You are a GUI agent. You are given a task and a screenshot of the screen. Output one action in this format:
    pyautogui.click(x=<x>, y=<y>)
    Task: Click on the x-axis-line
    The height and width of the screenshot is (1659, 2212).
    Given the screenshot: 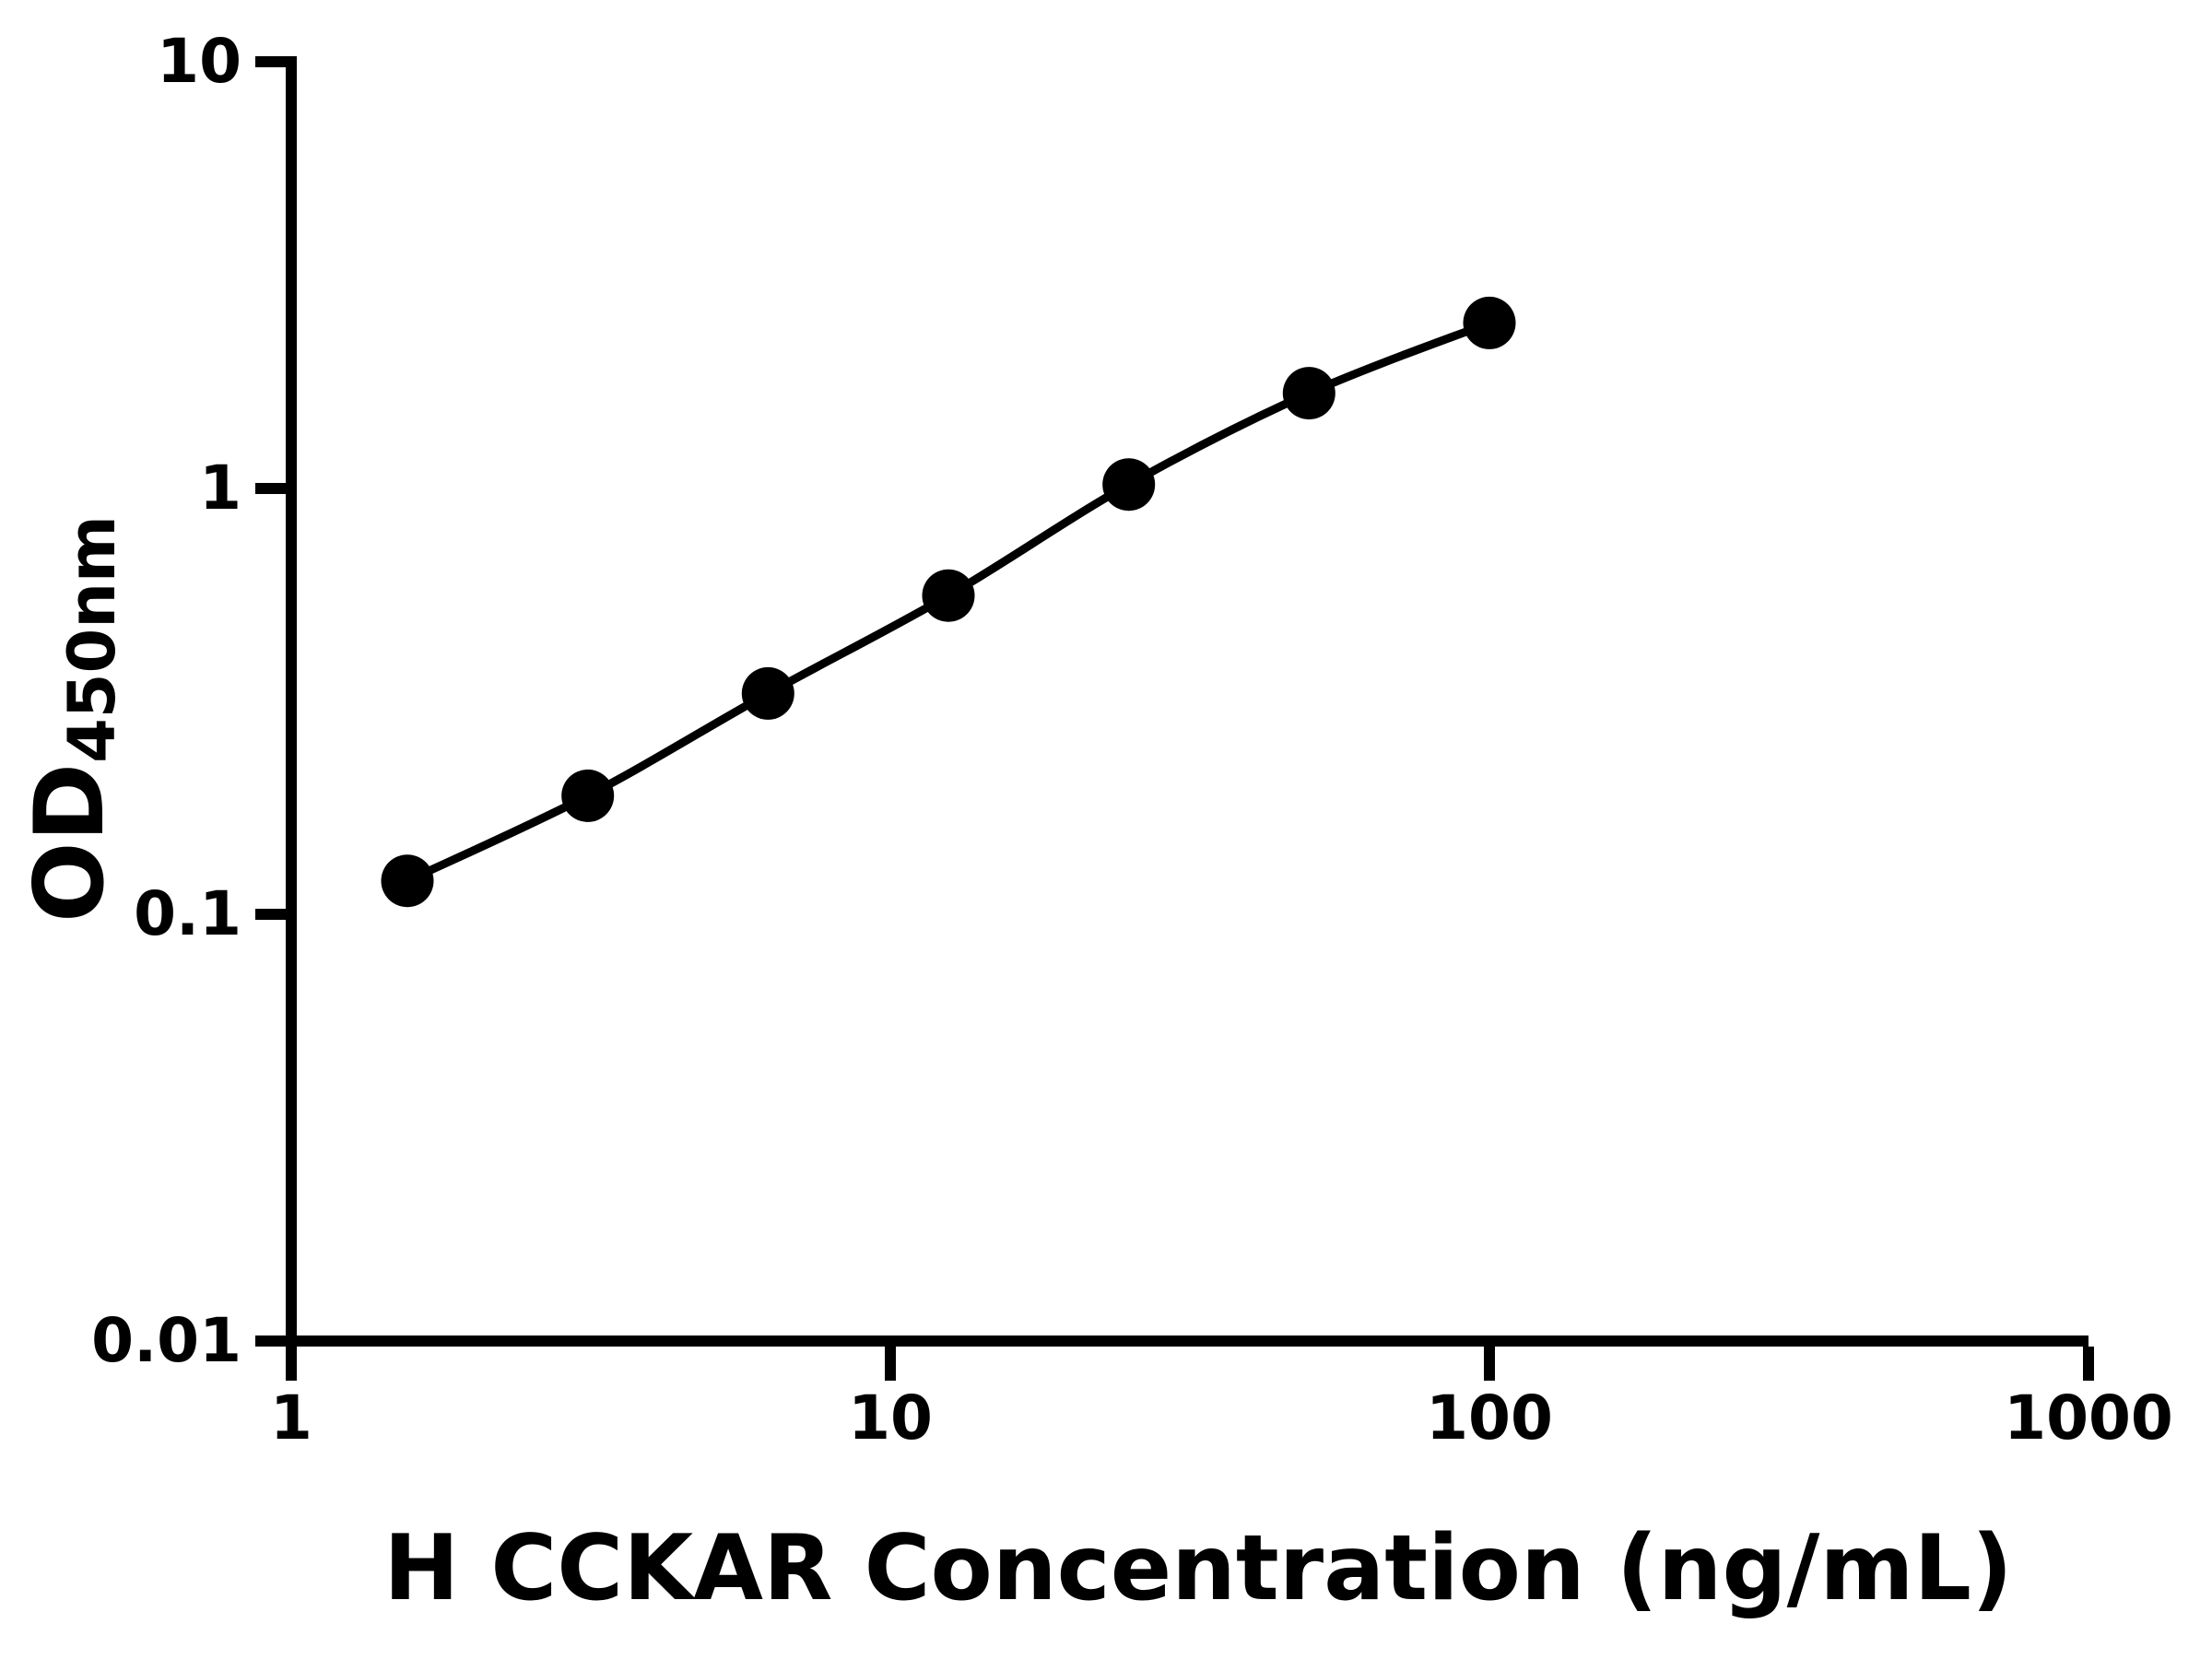 What is the action you would take?
    pyautogui.click(x=1187, y=1341)
    